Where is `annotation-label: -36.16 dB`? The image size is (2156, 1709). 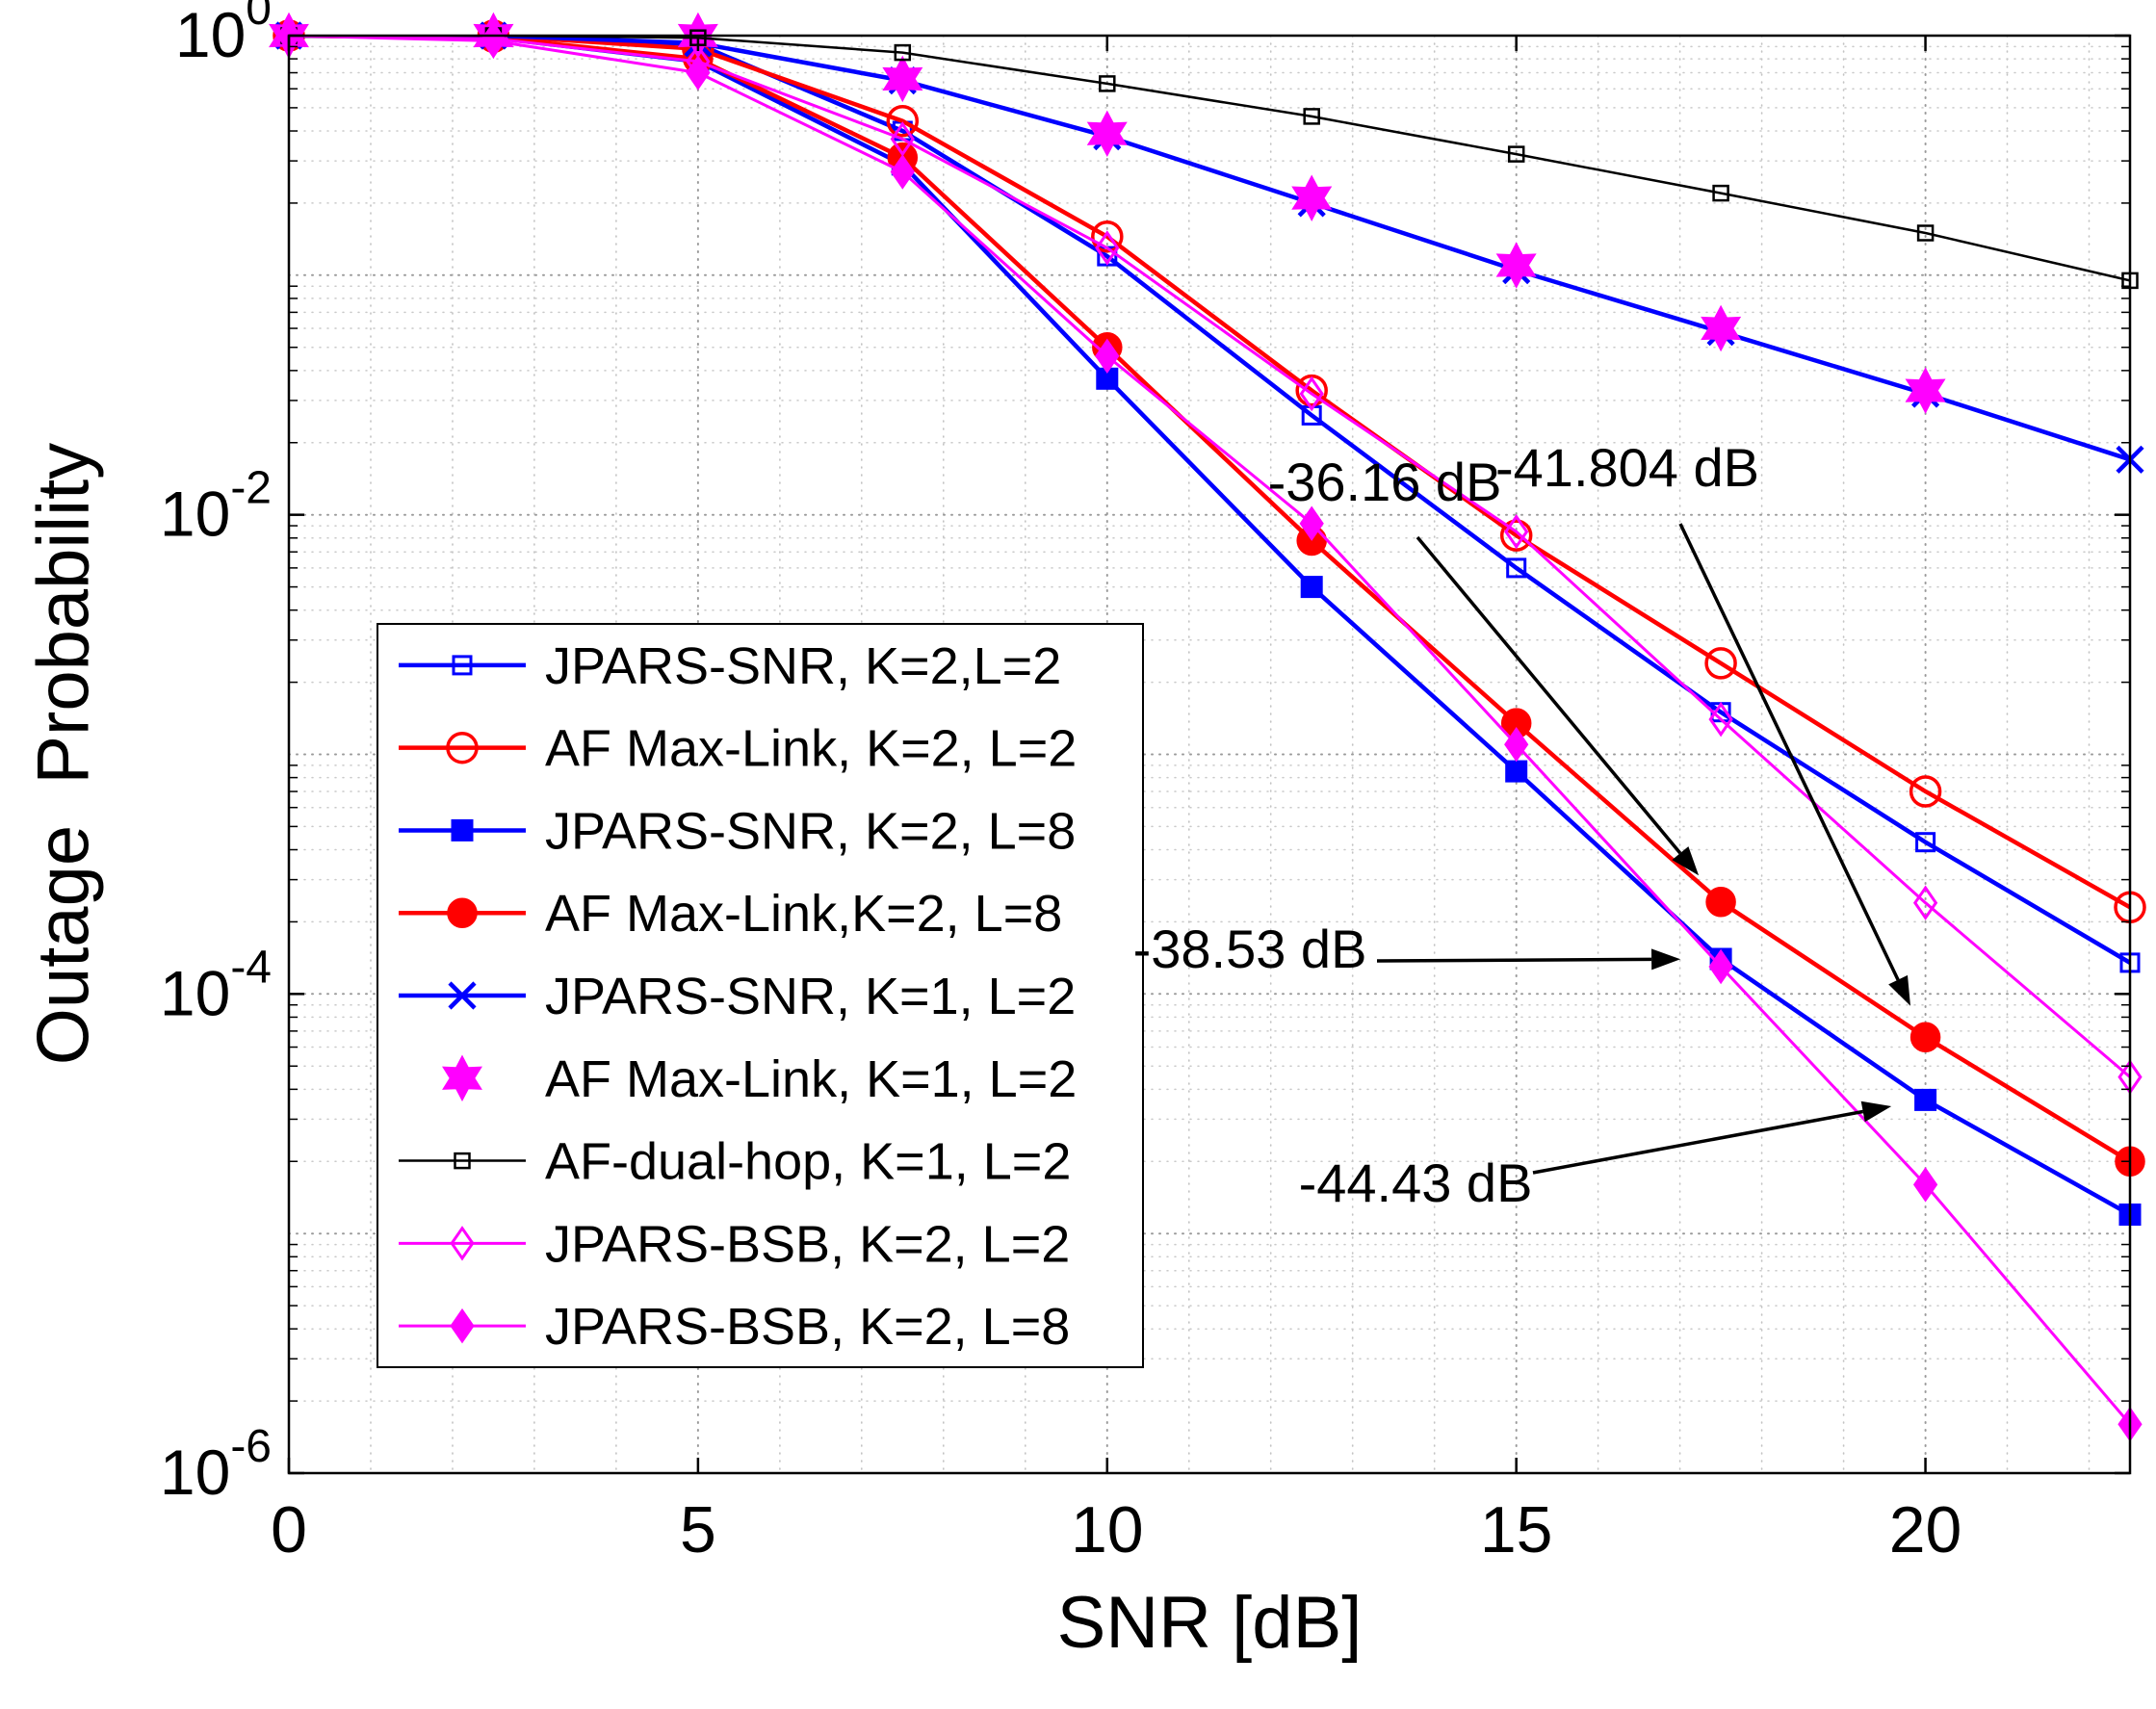 annotation-label: -36.16 dB is located at coordinates (1385, 482).